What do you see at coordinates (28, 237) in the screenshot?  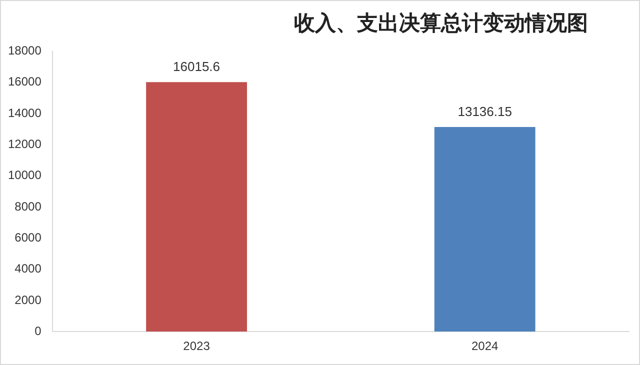 I see `y-tick-label: 6000` at bounding box center [28, 237].